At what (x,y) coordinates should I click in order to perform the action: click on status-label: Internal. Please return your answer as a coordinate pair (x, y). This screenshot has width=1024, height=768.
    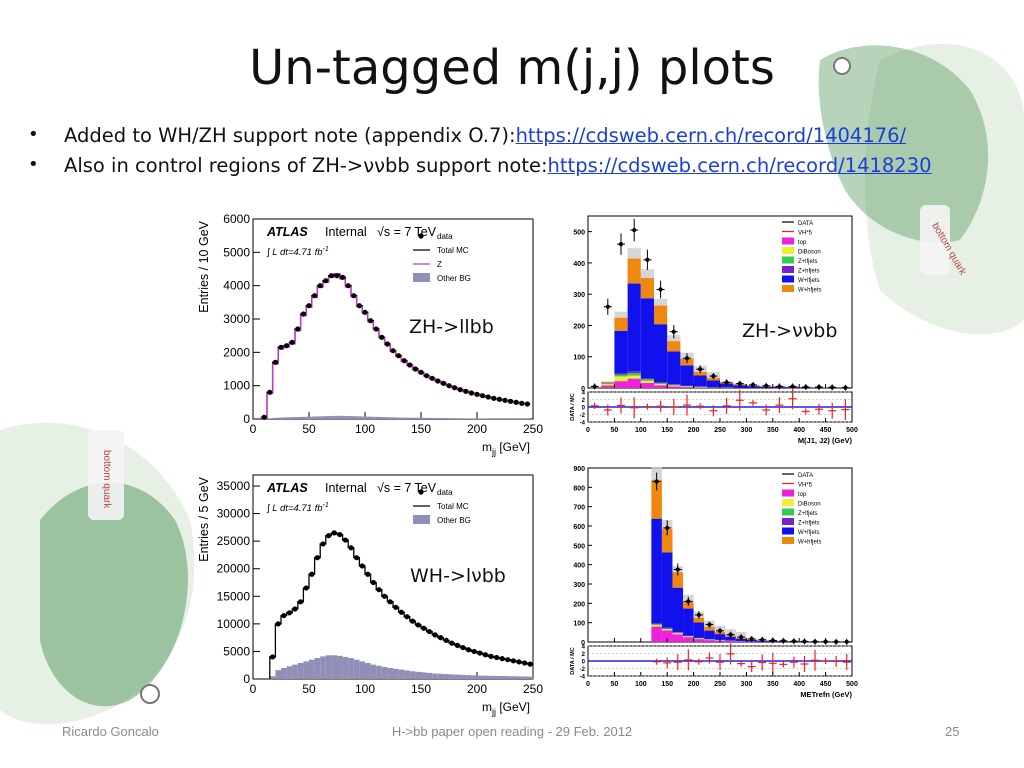
    Looking at the image, I should click on (346, 488).